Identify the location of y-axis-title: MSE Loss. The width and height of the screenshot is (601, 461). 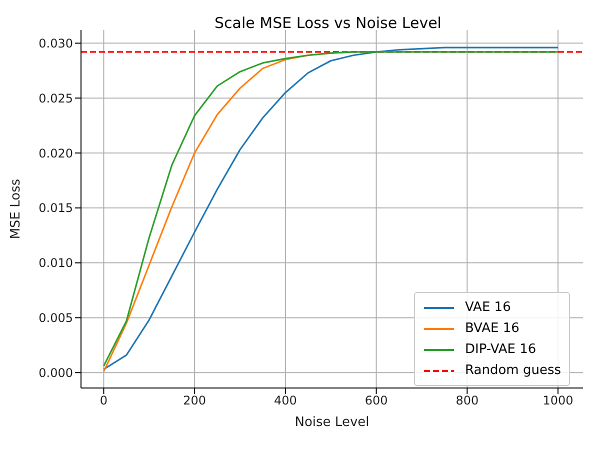
(16, 209).